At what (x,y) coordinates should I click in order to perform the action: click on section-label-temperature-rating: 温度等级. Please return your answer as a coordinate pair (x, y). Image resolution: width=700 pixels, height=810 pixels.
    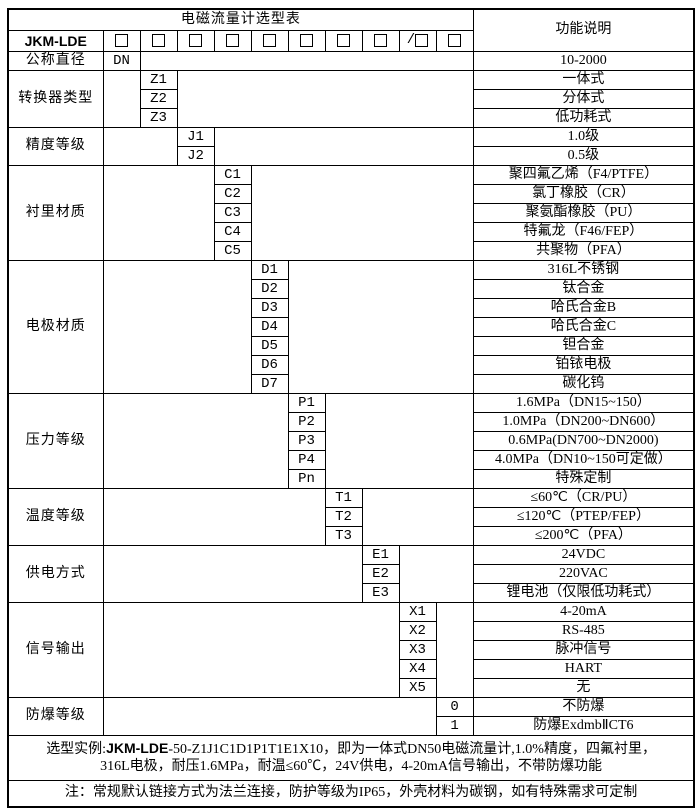
    Looking at the image, I should click on (55, 517).